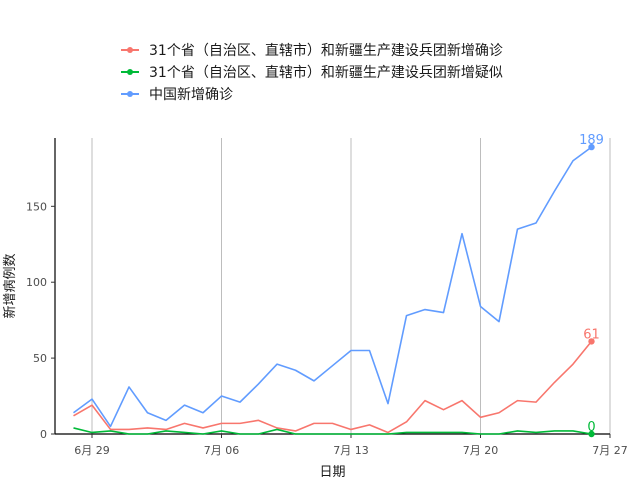 This screenshot has height=480, width=640. What do you see at coordinates (326, 50) in the screenshot?
I see `legend-label: 31个省（自治区、直辖市）和新疆生产建设兵团新增确诊` at bounding box center [326, 50].